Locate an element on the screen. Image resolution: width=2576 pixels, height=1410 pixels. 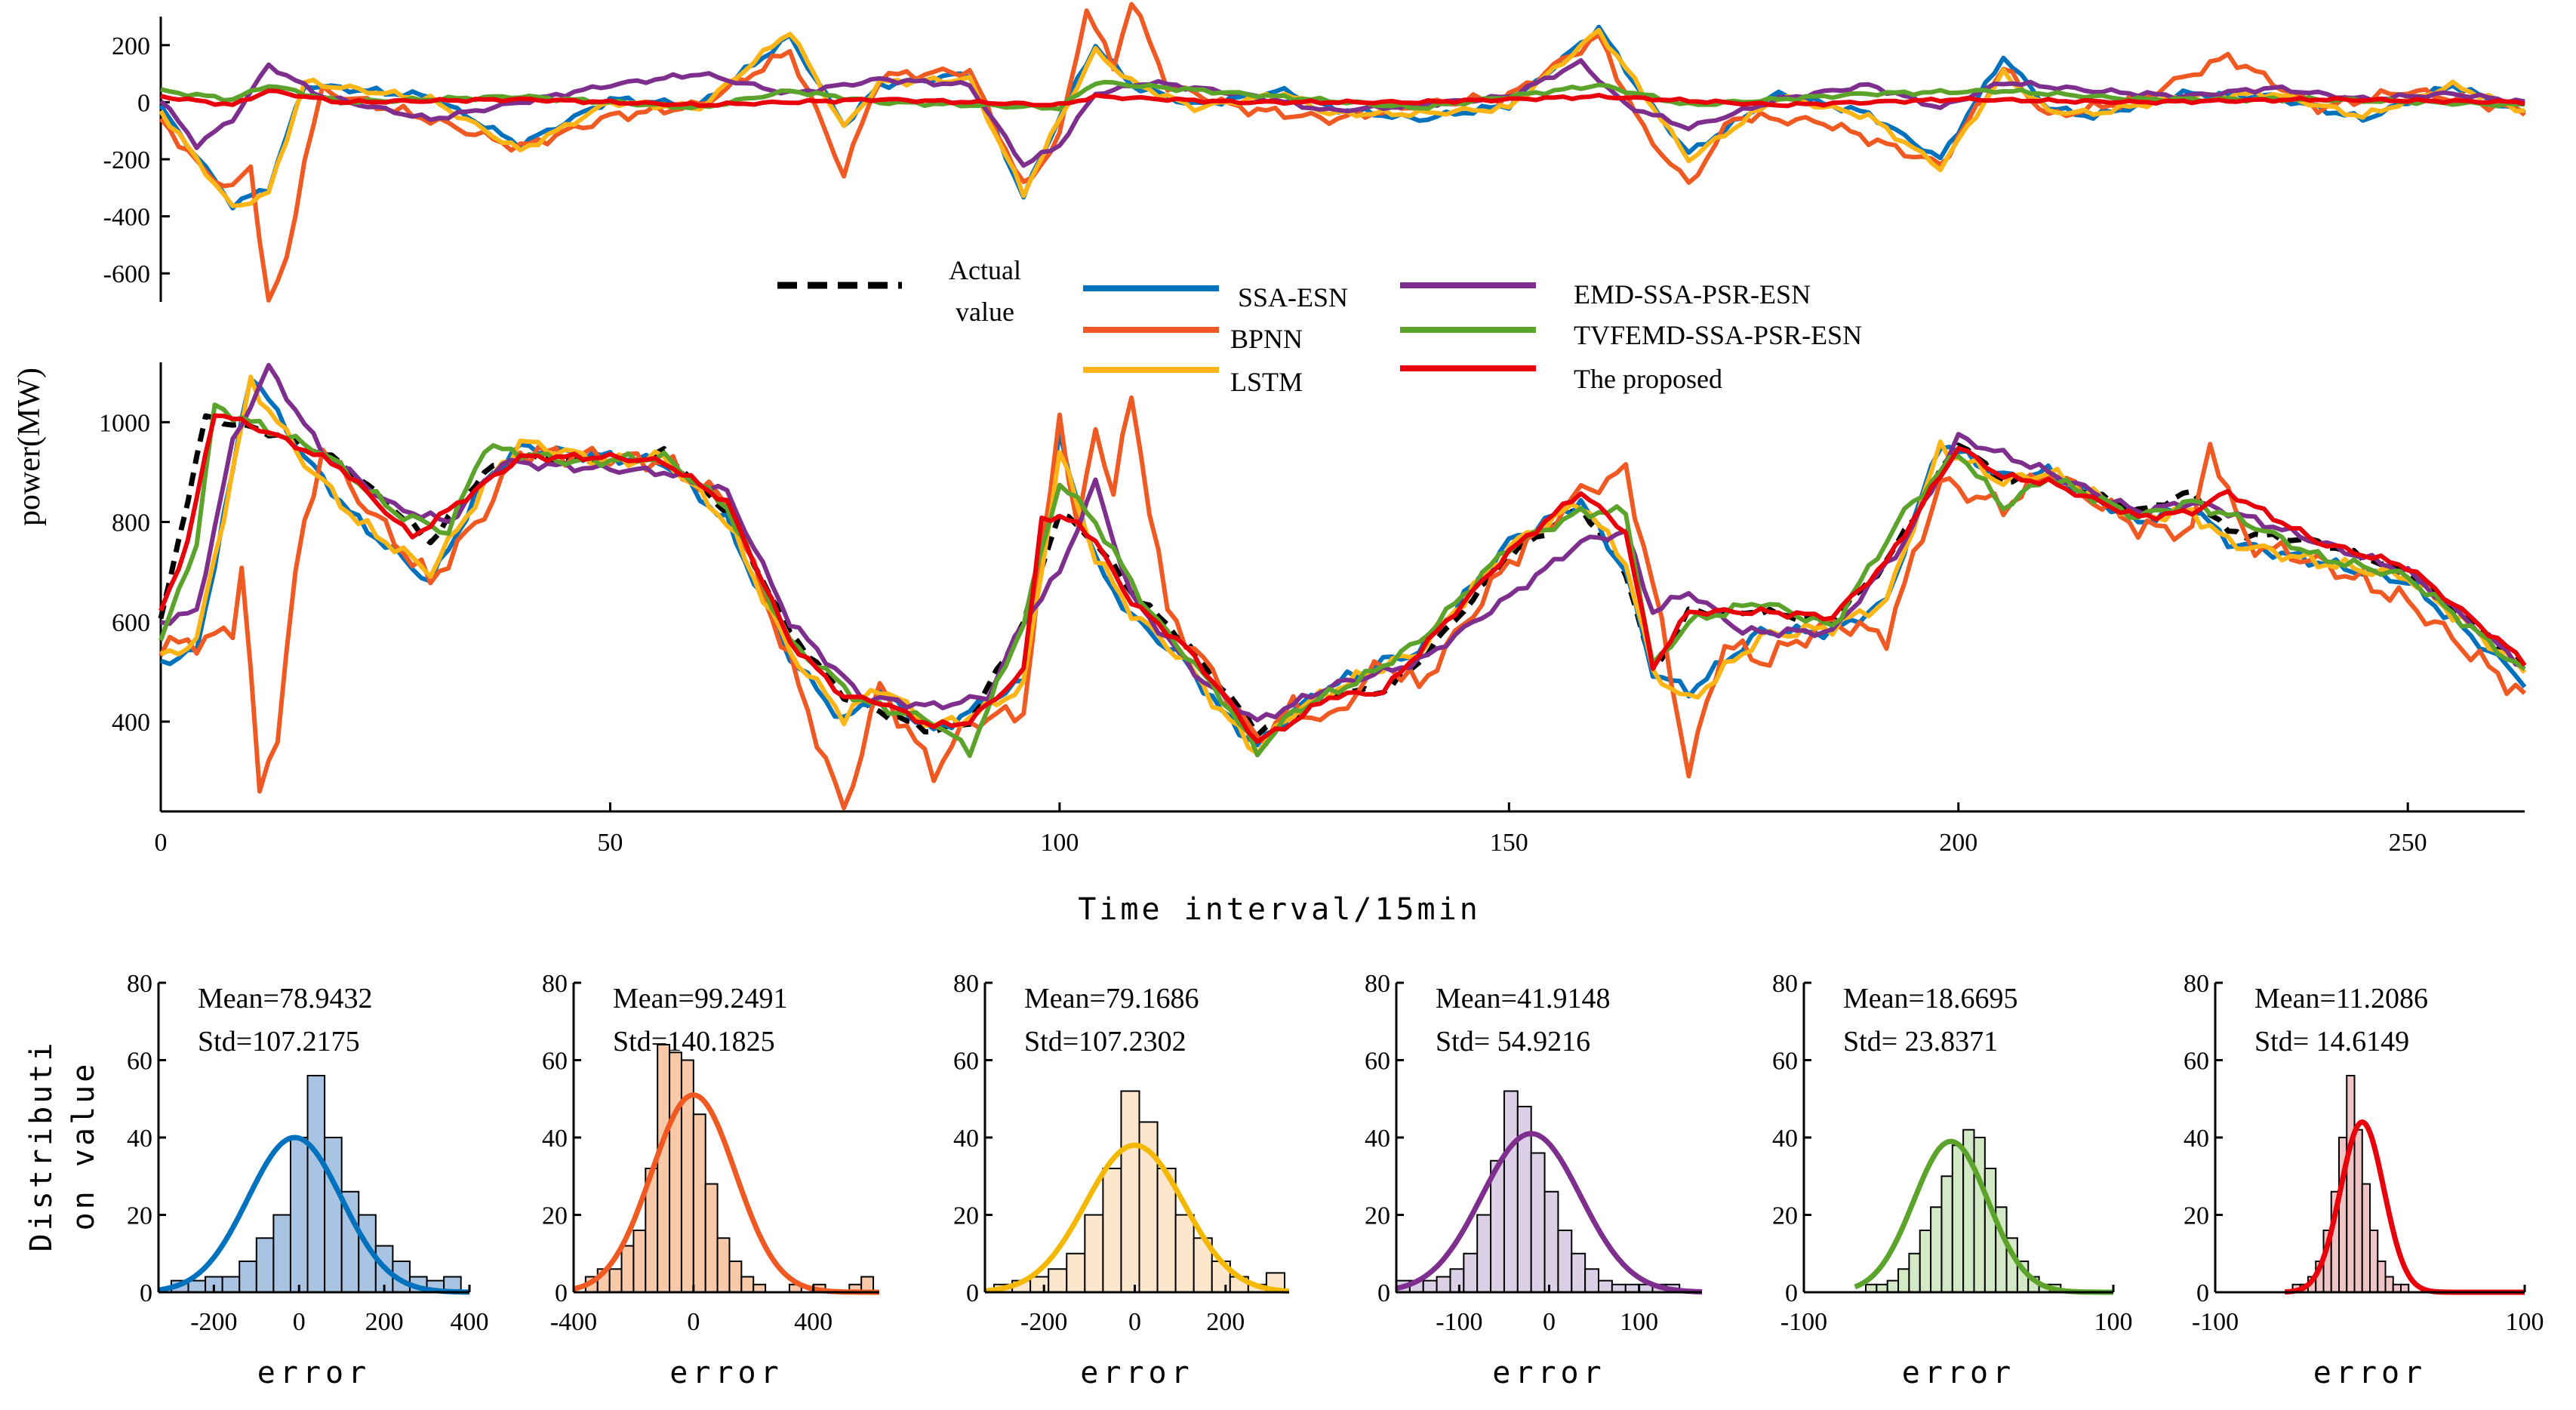
hist-std-label: Std= 14.6149 is located at coordinates (2331, 1042).